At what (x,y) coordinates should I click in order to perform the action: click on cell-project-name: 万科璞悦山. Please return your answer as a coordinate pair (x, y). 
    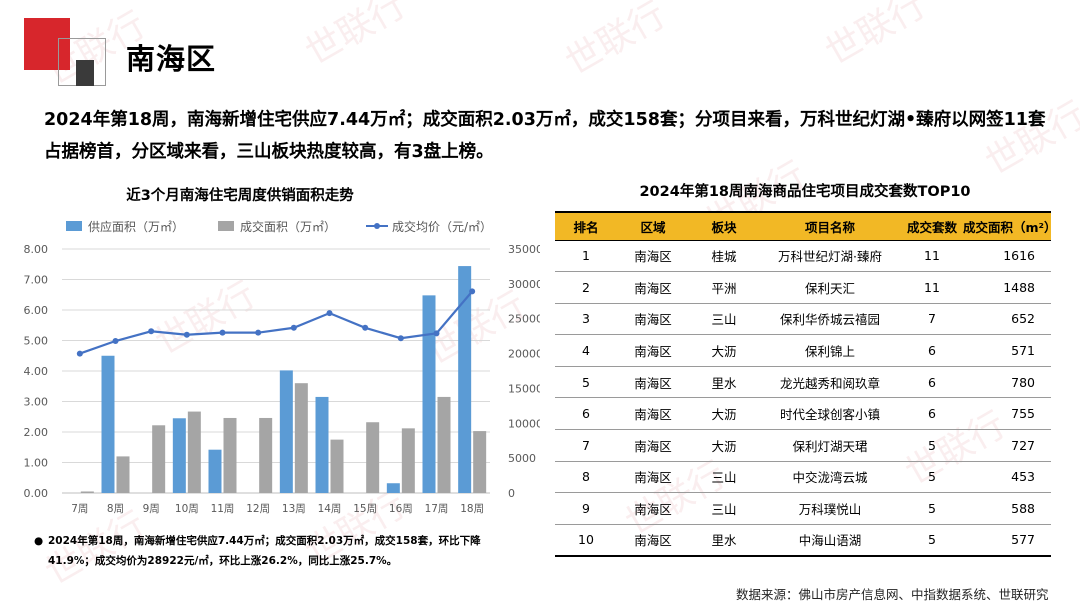
    Looking at the image, I should click on (830, 508).